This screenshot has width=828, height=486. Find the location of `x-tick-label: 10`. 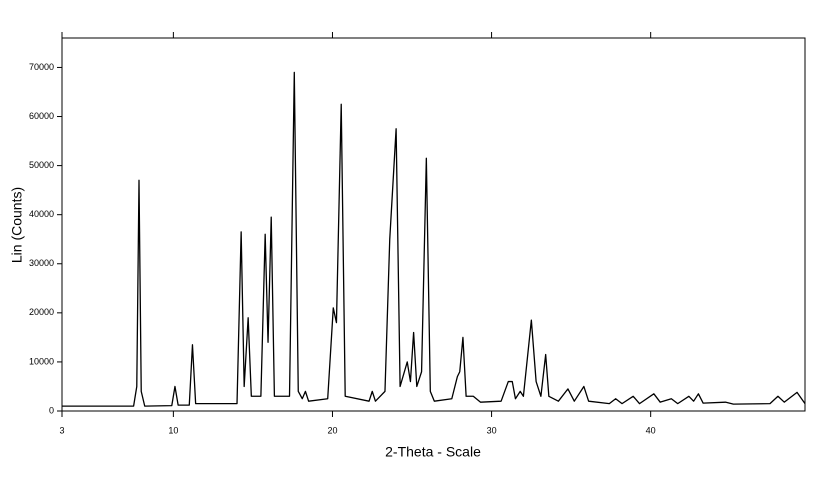

x-tick-label: 10 is located at coordinates (173, 430).